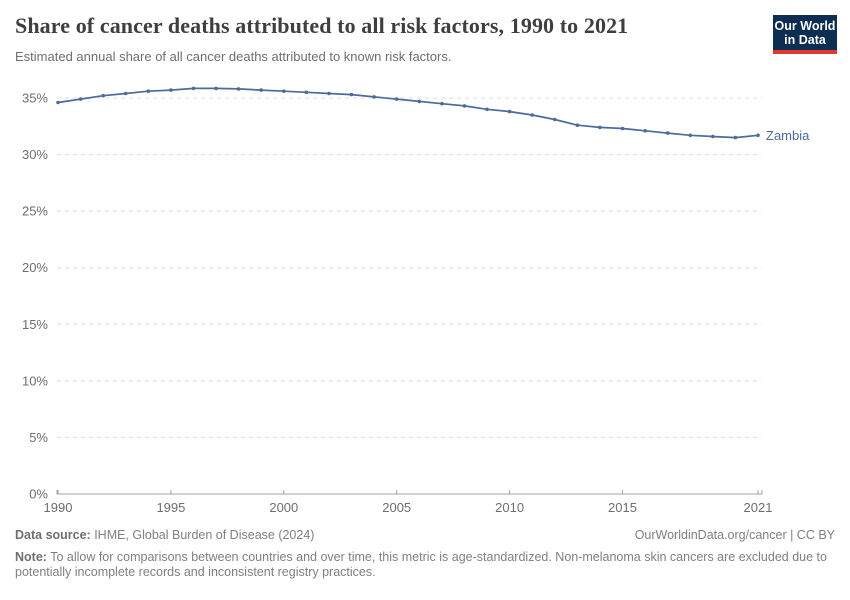 The image size is (850, 600). What do you see at coordinates (31, 556) in the screenshot?
I see `note-label: Note:` at bounding box center [31, 556].